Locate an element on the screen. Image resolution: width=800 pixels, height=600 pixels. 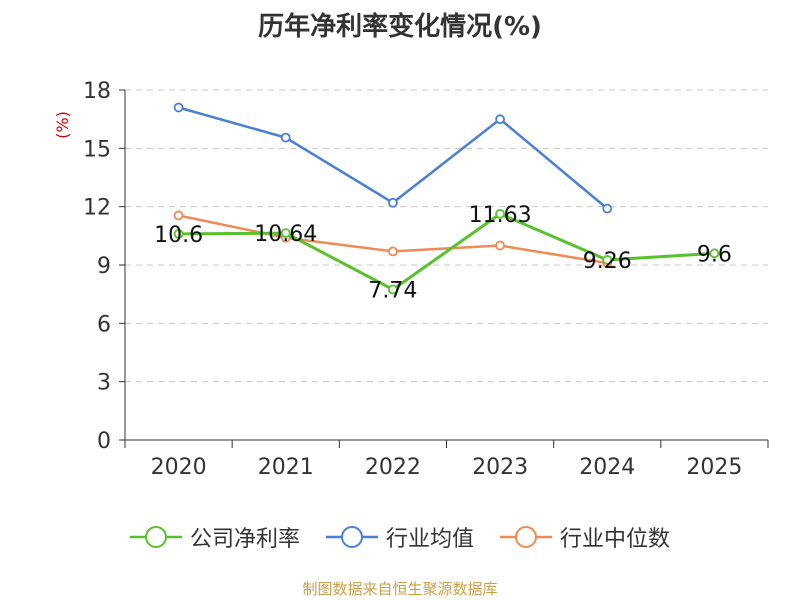
y-tick-label: 15 is located at coordinates (97, 149).